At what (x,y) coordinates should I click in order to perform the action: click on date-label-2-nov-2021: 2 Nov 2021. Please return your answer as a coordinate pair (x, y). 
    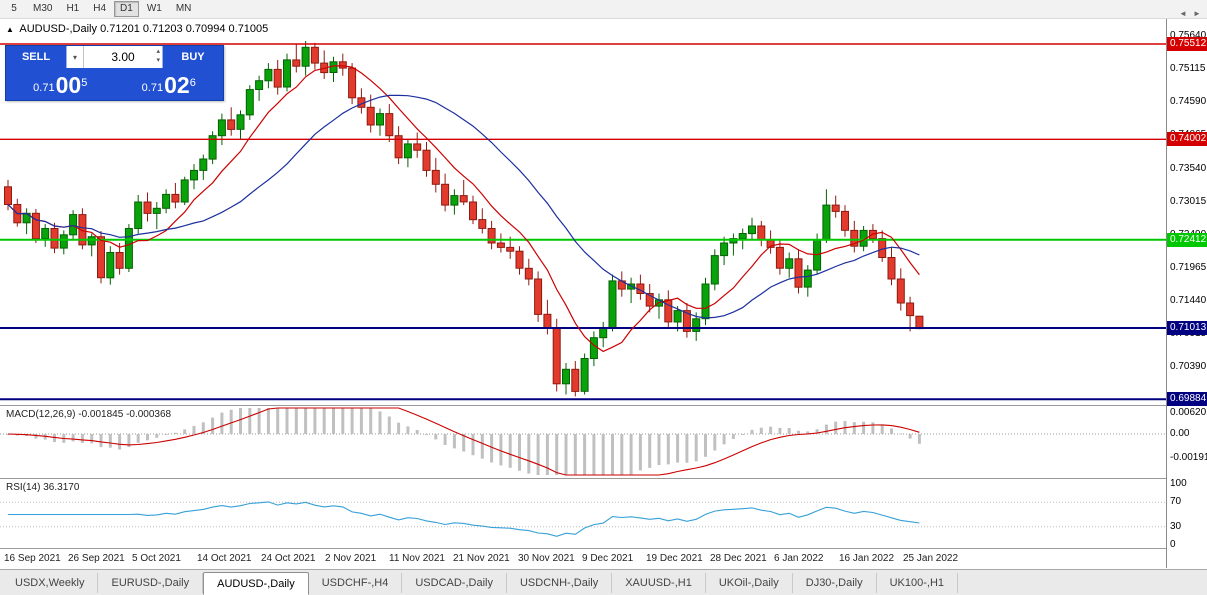
    Looking at the image, I should click on (351, 558).